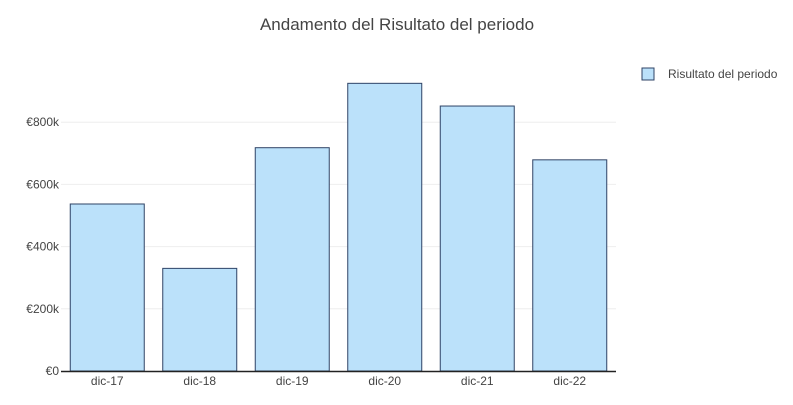 The image size is (793, 405). What do you see at coordinates (292, 381) in the screenshot?
I see `x-tick-label: dic-19` at bounding box center [292, 381].